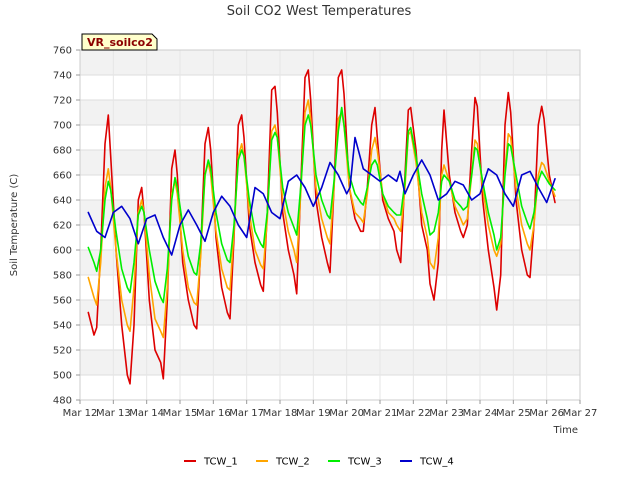 This screenshot has height=480, width=640. Describe the element at coordinates (62, 201) in the screenshot. I see `y-tick-label: 640` at that location.